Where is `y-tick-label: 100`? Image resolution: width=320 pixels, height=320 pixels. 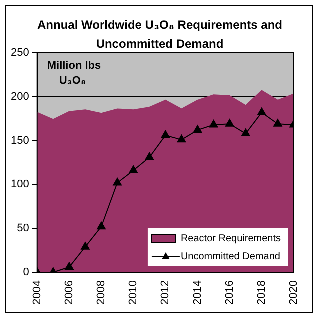 y-tick-label: 100 is located at coordinates (20, 184).